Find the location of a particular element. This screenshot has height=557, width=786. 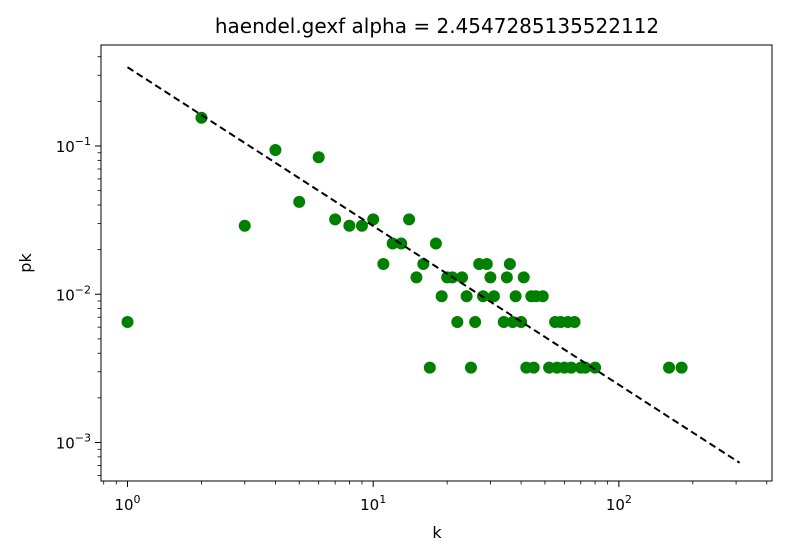

x-axis-label: k is located at coordinates (437, 532).